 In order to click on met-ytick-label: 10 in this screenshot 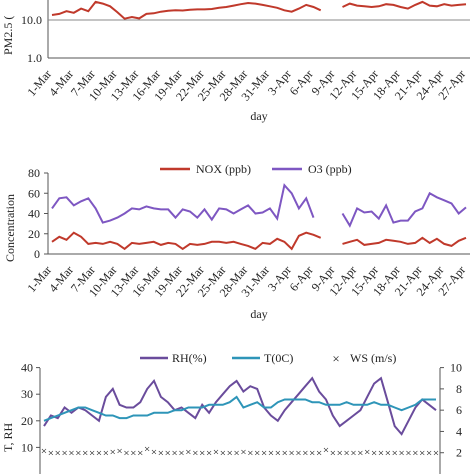, I will do `click(27, 447)`.